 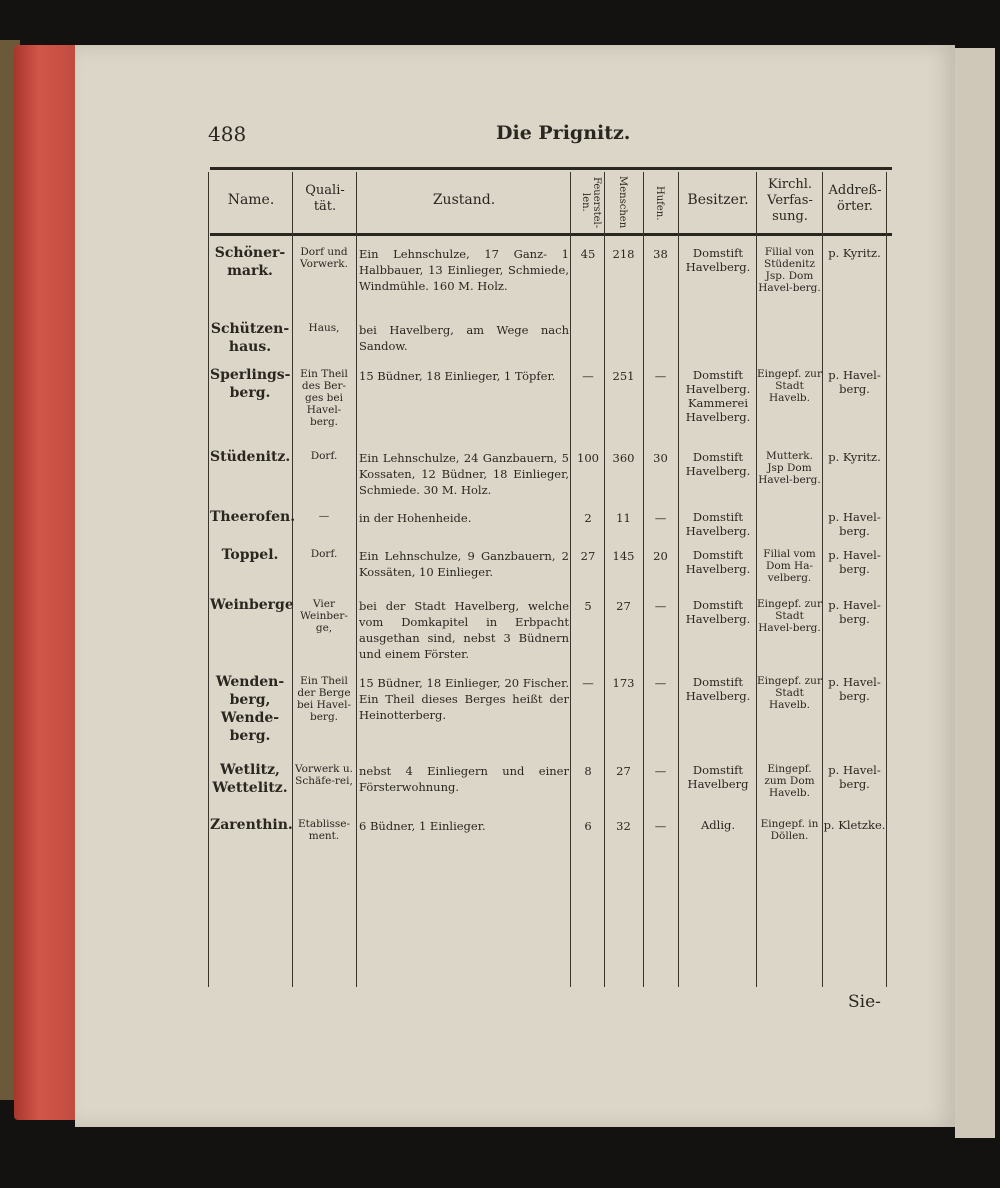 I want to click on cell-zustand: bei Havelberg, am Wege nach Sandow., so click(x=464, y=338).